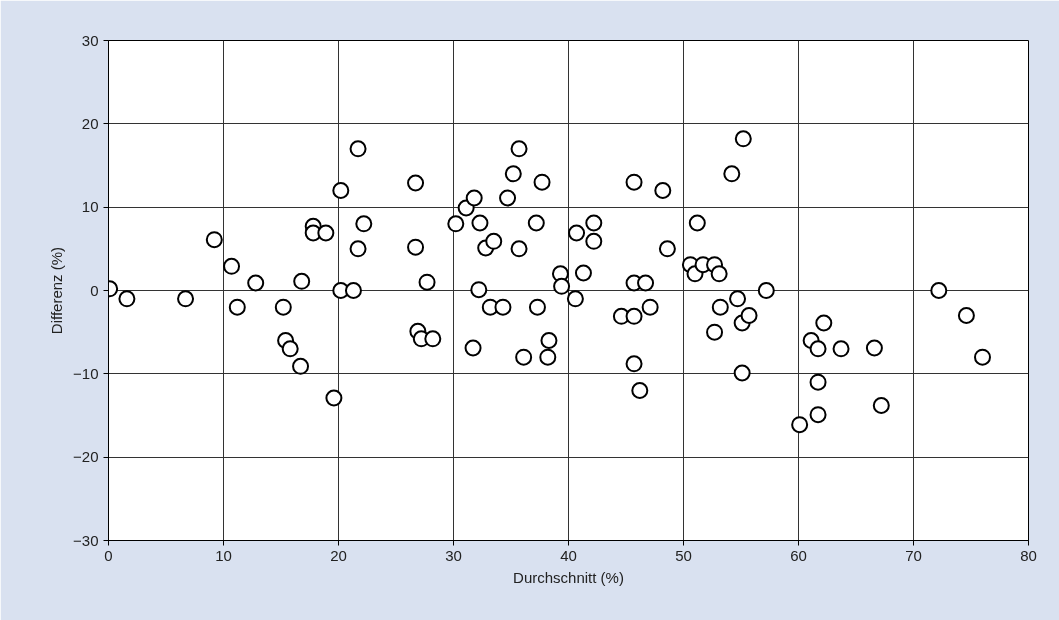 The height and width of the screenshot is (620, 1059). What do you see at coordinates (94, 290) in the screenshot?
I see `y-tick-label: 0` at bounding box center [94, 290].